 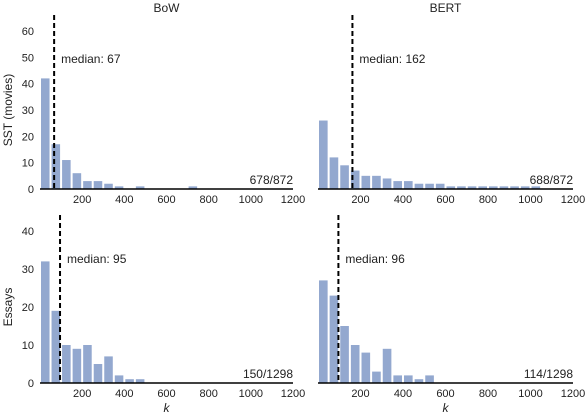 I want to click on sst-bert-xtick-600: 600, so click(x=445, y=200).